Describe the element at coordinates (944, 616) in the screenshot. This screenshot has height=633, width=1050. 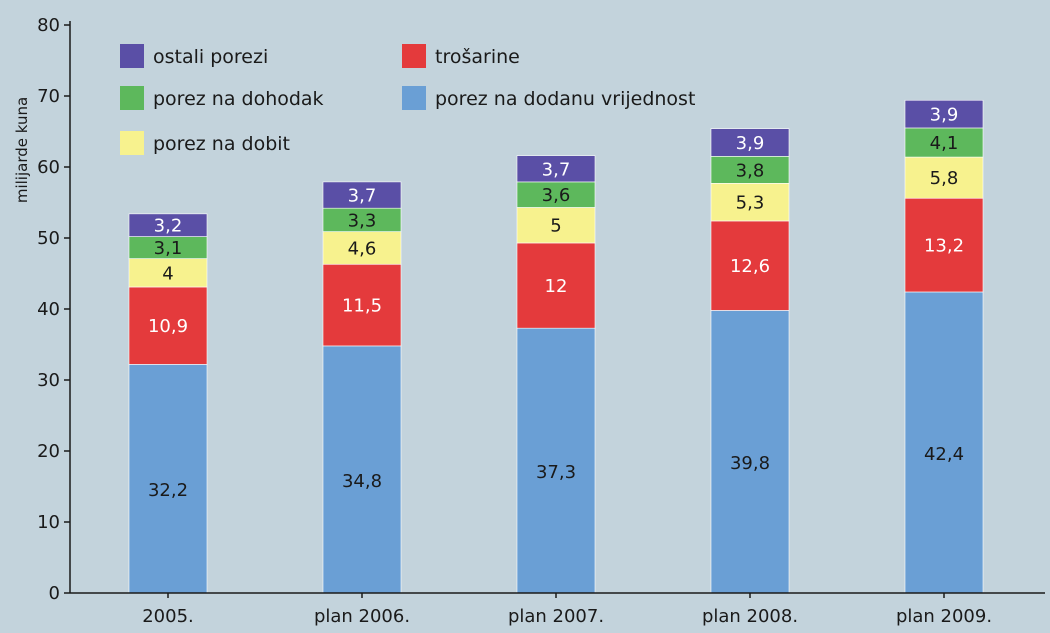
I see `x-tick-label: plan 2009.` at that location.